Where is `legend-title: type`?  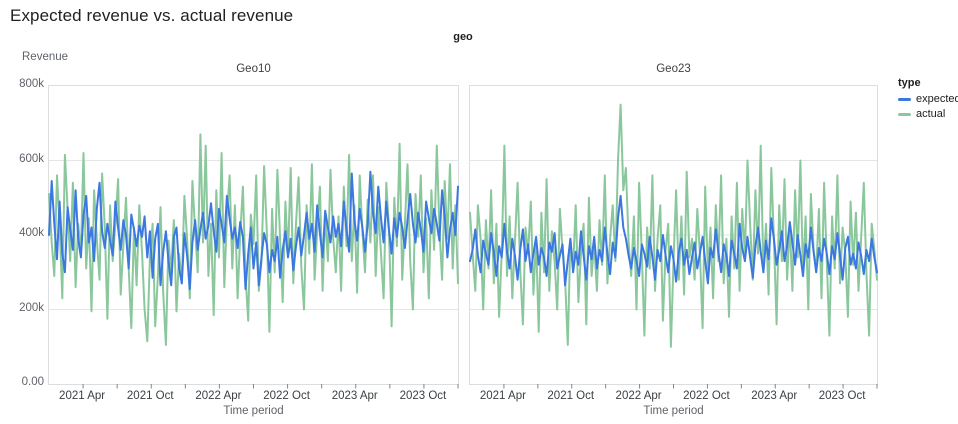 legend-title: type is located at coordinates (909, 83).